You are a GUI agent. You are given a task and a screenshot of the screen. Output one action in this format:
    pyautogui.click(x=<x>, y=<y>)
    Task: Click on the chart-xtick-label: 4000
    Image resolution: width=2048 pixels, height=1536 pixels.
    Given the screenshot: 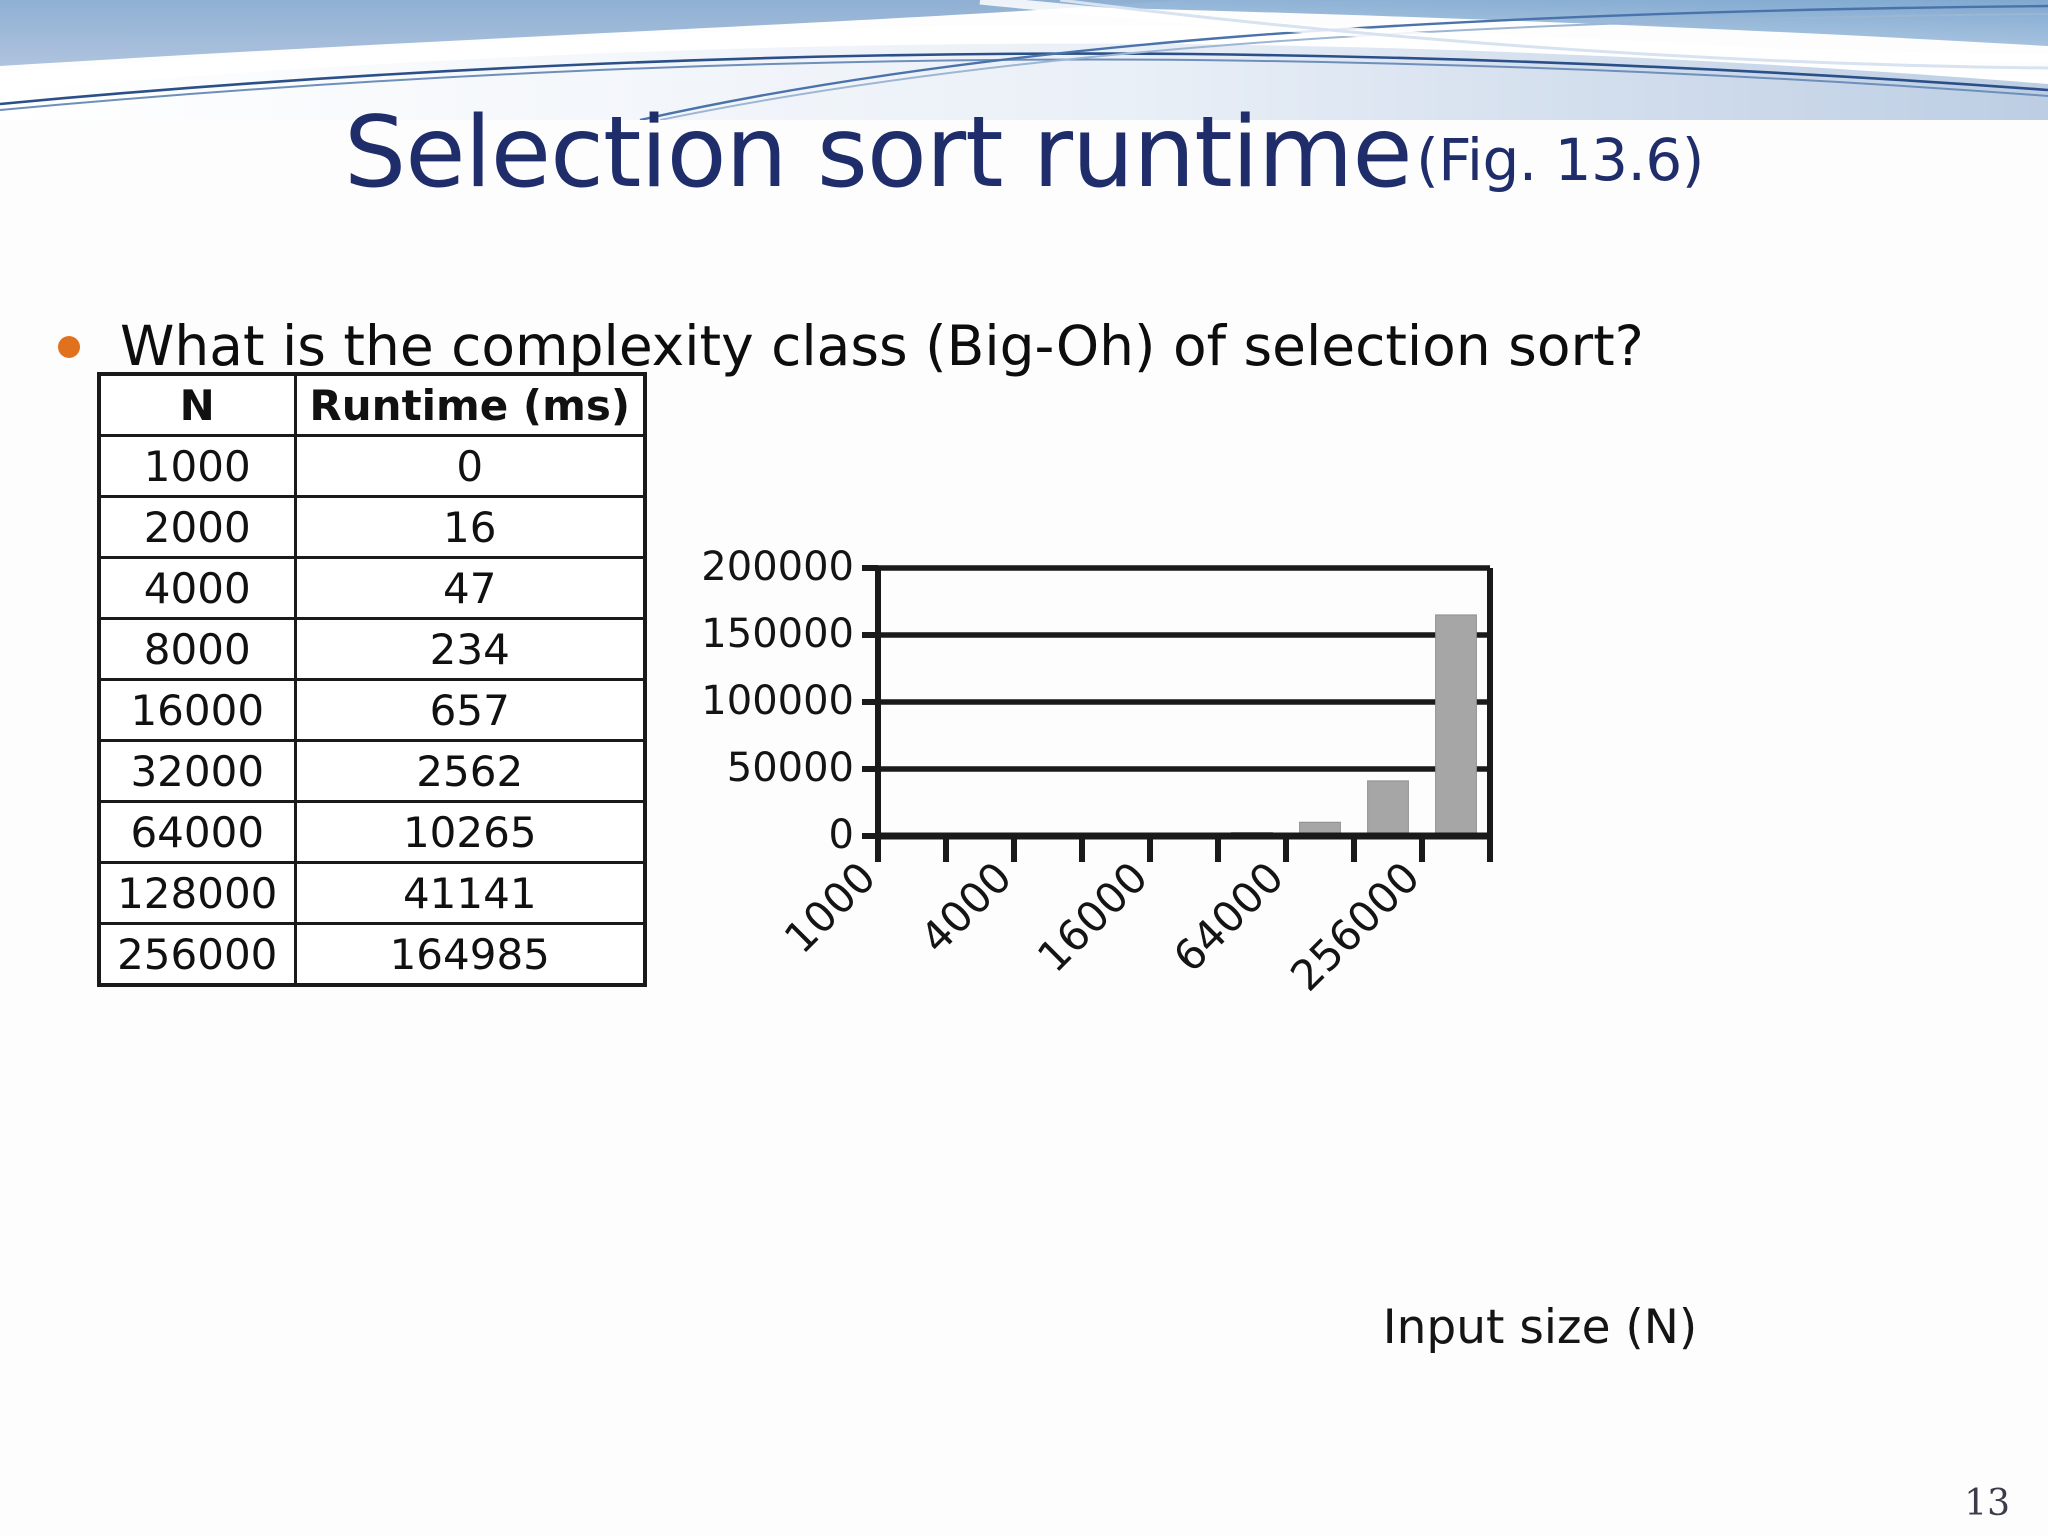 What is the action you would take?
    pyautogui.click(x=966, y=907)
    